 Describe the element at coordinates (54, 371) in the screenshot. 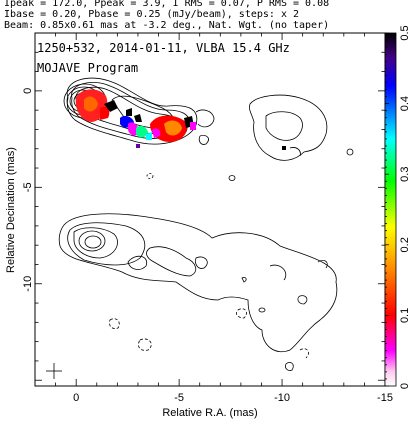

I see `beam-marker` at that location.